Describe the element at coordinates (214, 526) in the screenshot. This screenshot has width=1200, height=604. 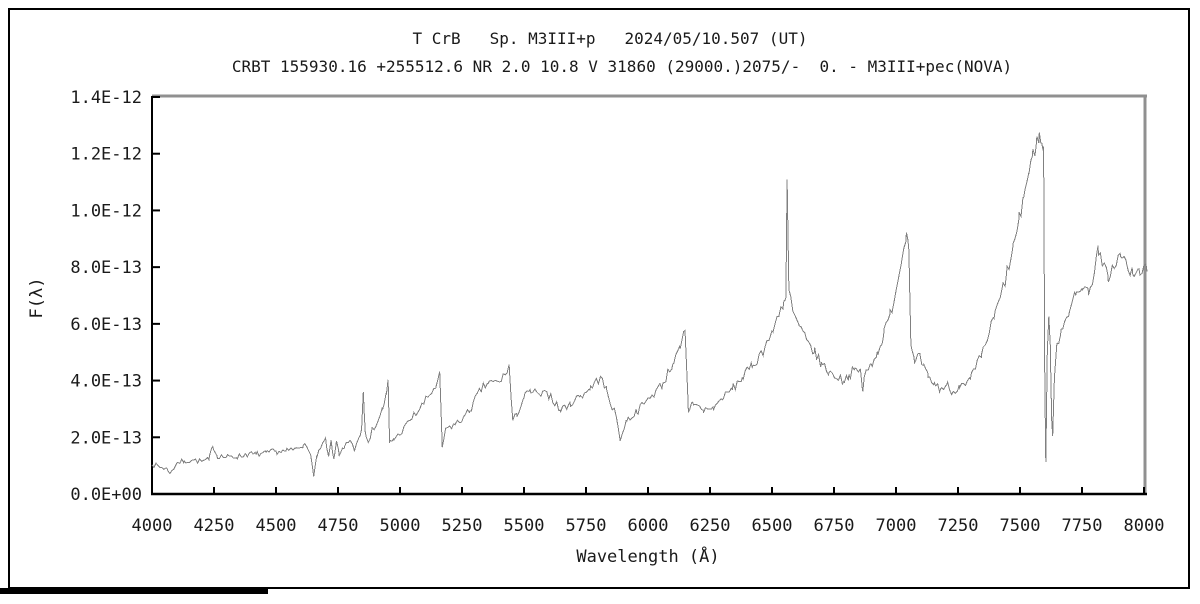
I see `x-tick-label: 4250` at that location.